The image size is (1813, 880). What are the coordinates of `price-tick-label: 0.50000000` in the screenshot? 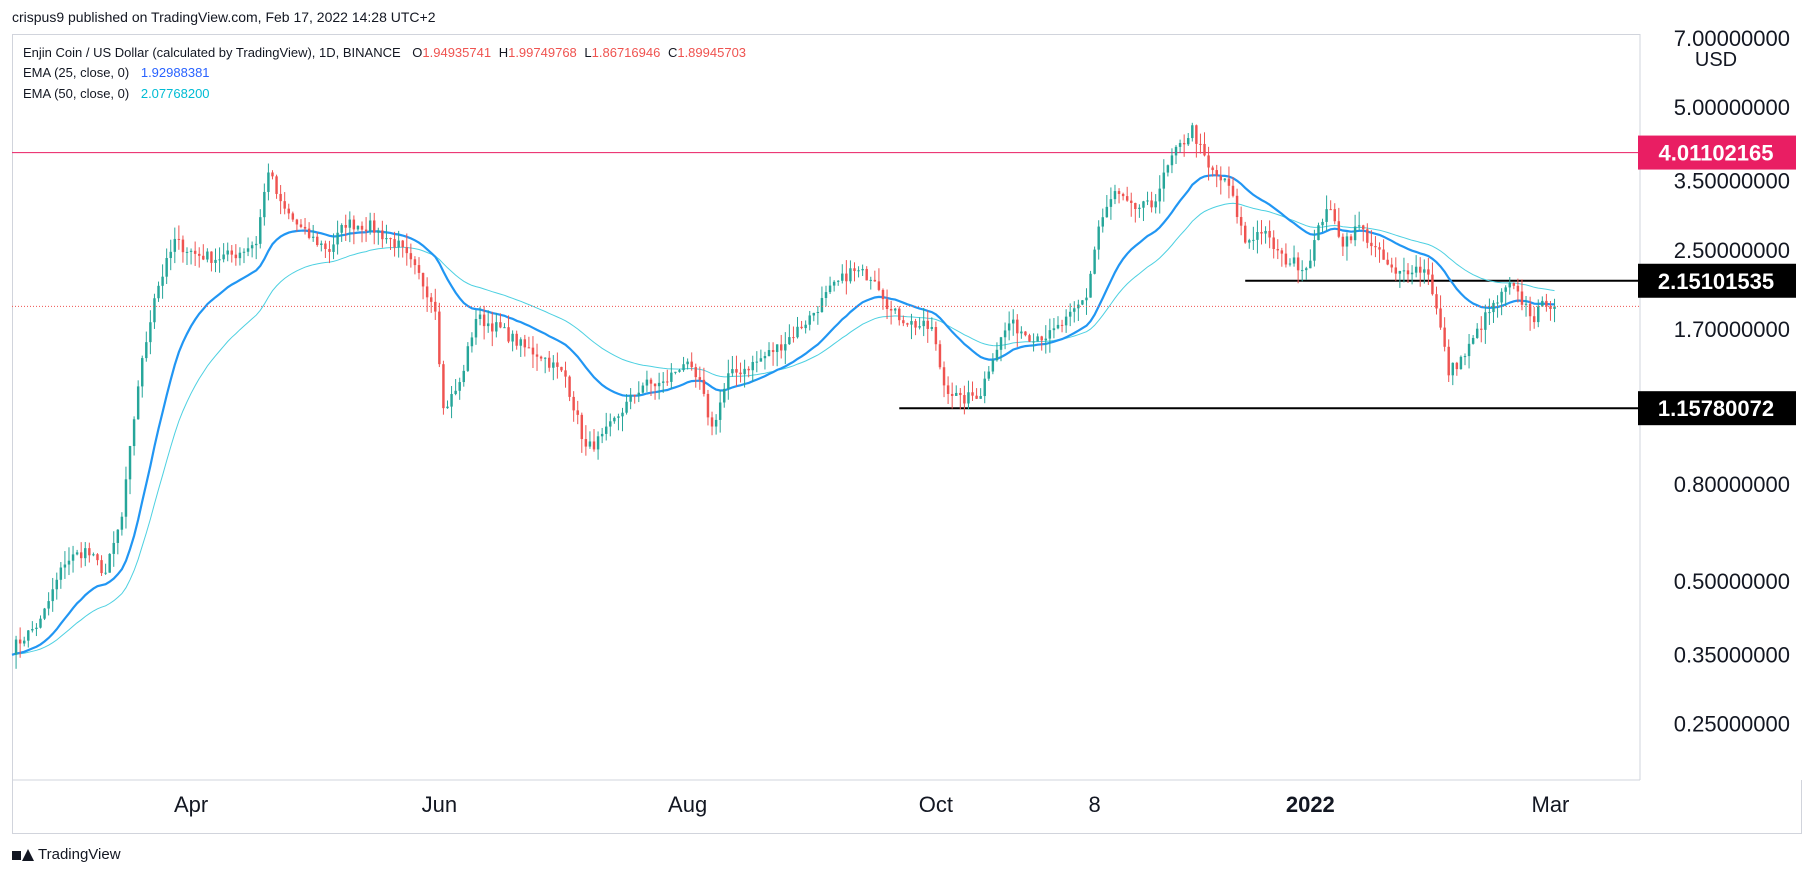 It's located at (1732, 581).